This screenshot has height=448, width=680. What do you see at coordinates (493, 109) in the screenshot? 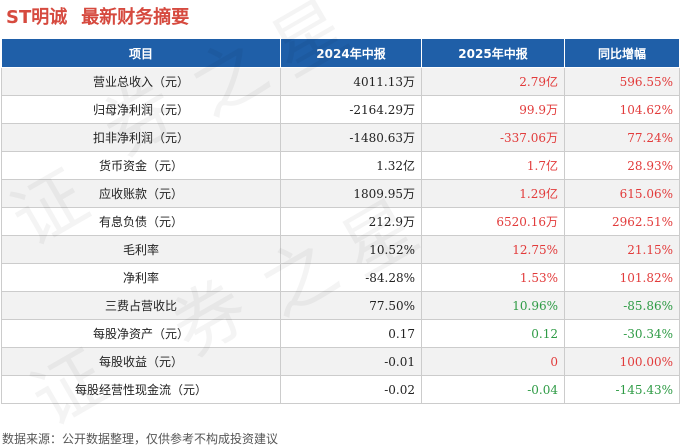
I see `value-2025: 99.9万` at bounding box center [493, 109].